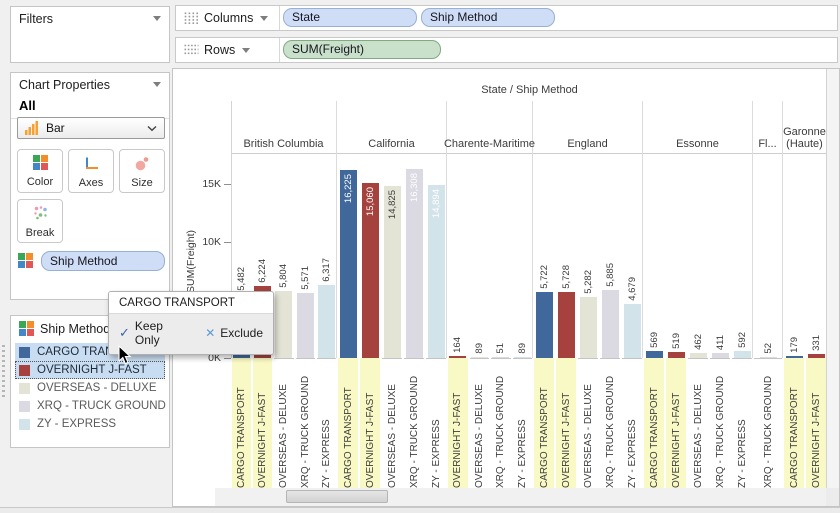  What do you see at coordinates (488, 17) in the screenshot?
I see `column-pill-ship-method: Ship Method` at bounding box center [488, 17].